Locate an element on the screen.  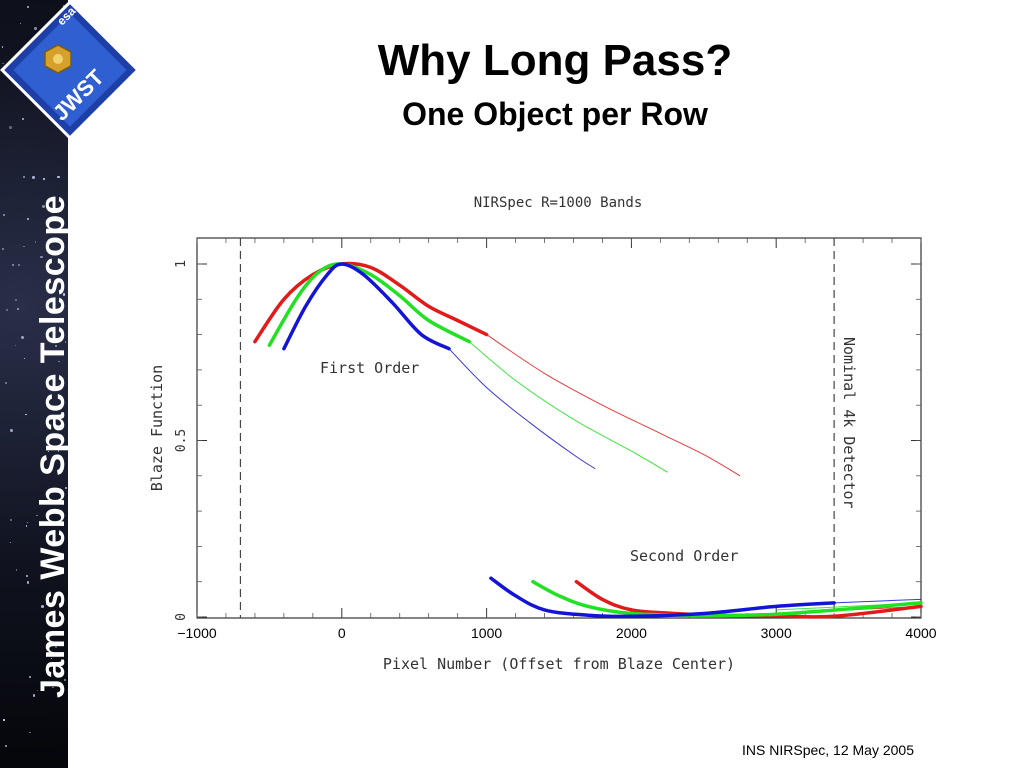
annotation-first-order: First Order is located at coordinates (369, 368).